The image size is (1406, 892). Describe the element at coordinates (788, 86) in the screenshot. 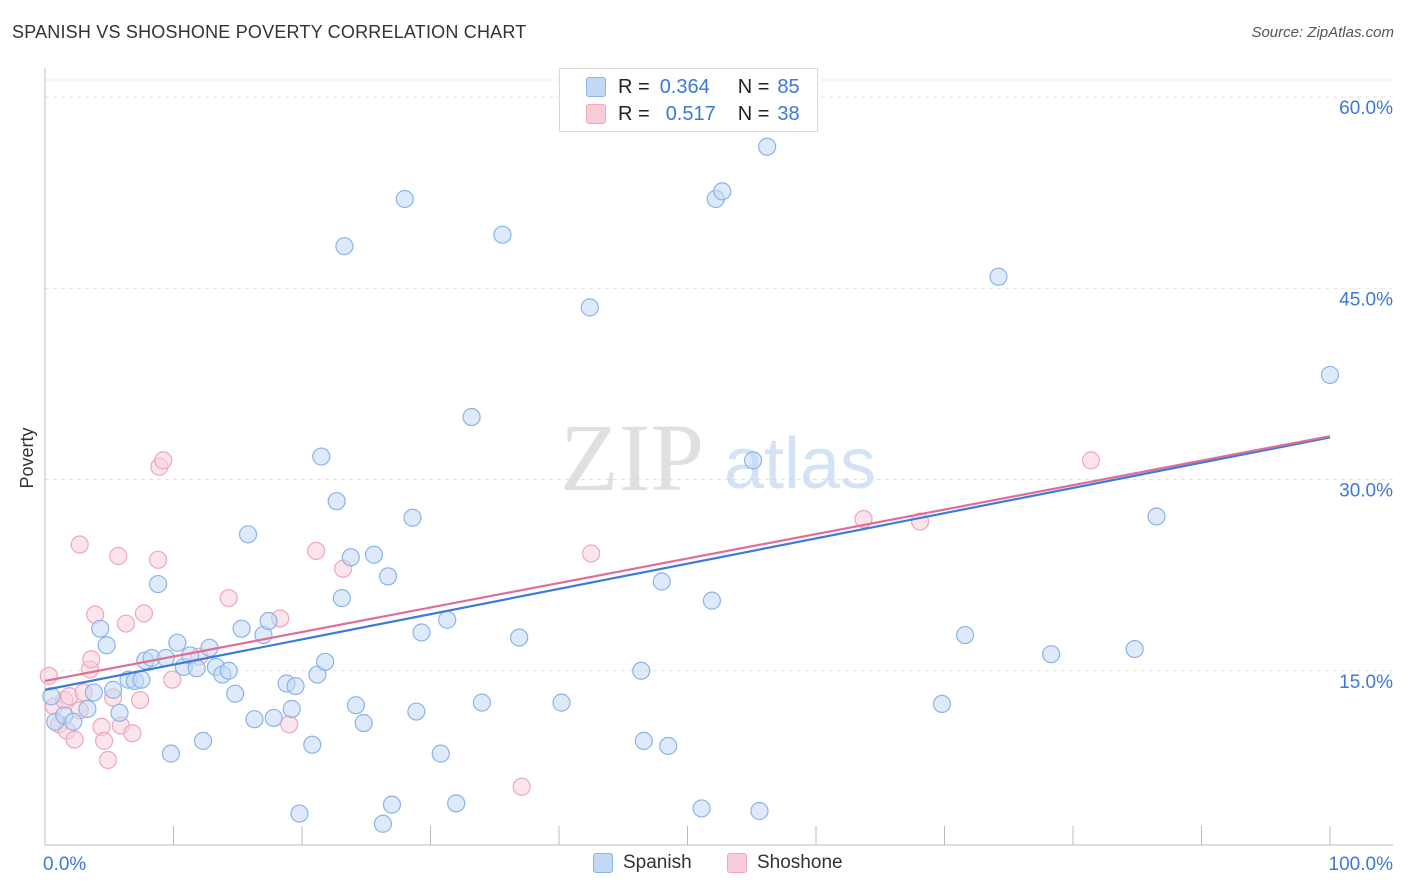

I see `spanish-n-value: 85` at that location.